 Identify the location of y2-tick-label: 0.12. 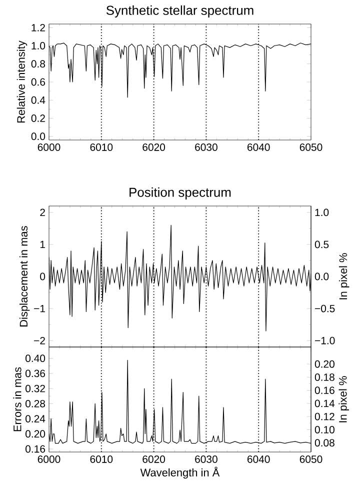
(324, 416).